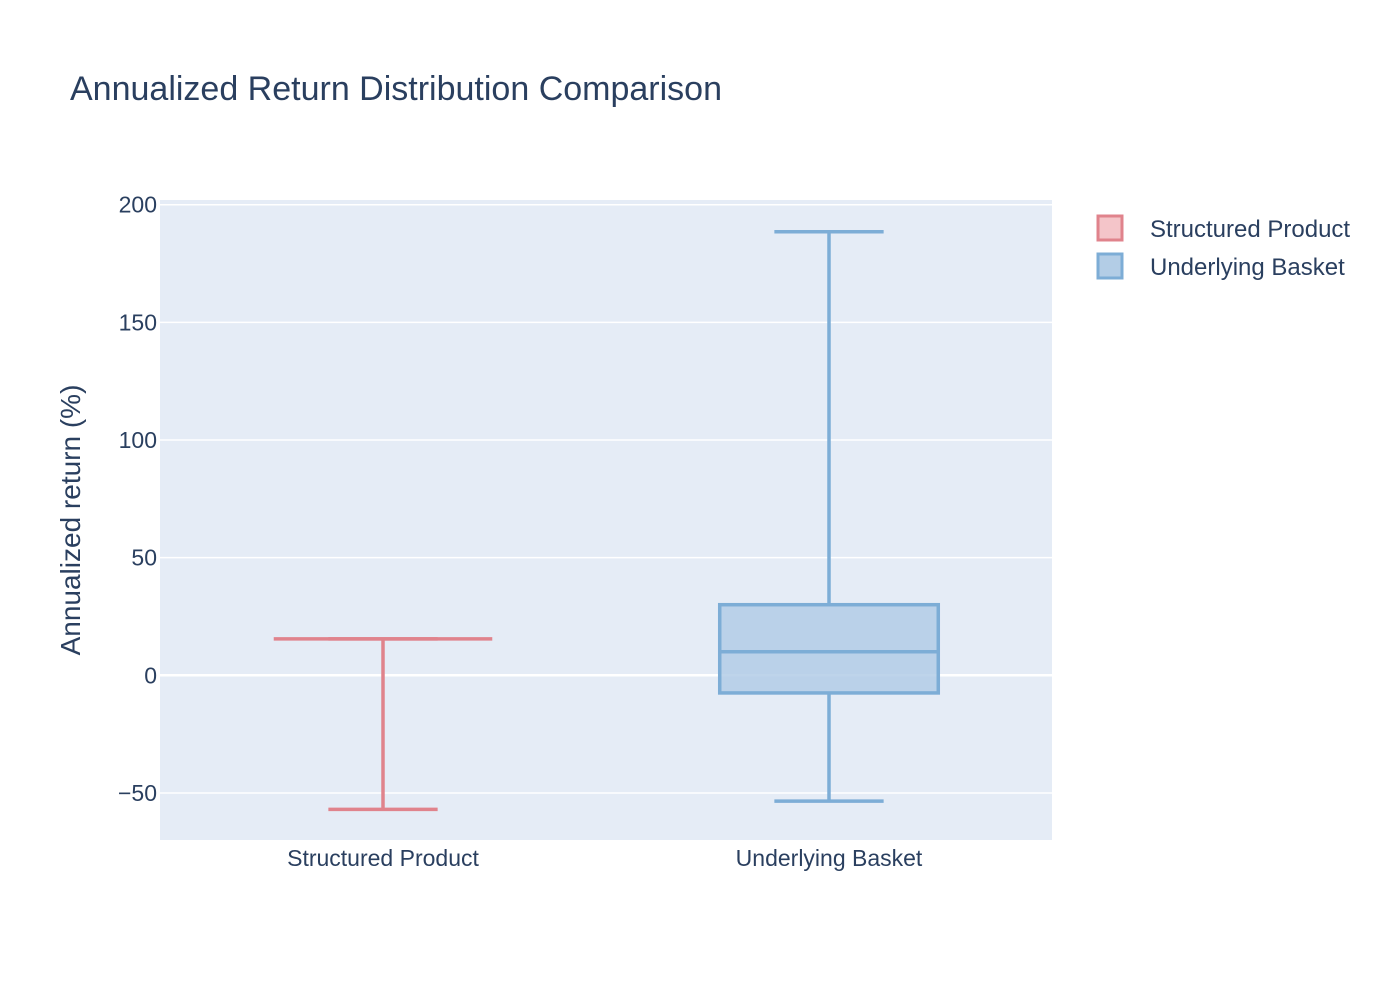  I want to click on legend-item: Structured Product, so click(1223, 228).